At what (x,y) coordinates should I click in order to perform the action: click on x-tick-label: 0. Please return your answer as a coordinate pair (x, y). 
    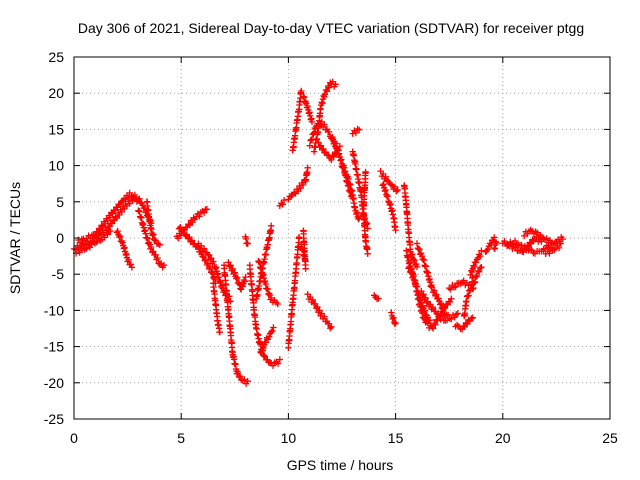
    Looking at the image, I should click on (74, 438).